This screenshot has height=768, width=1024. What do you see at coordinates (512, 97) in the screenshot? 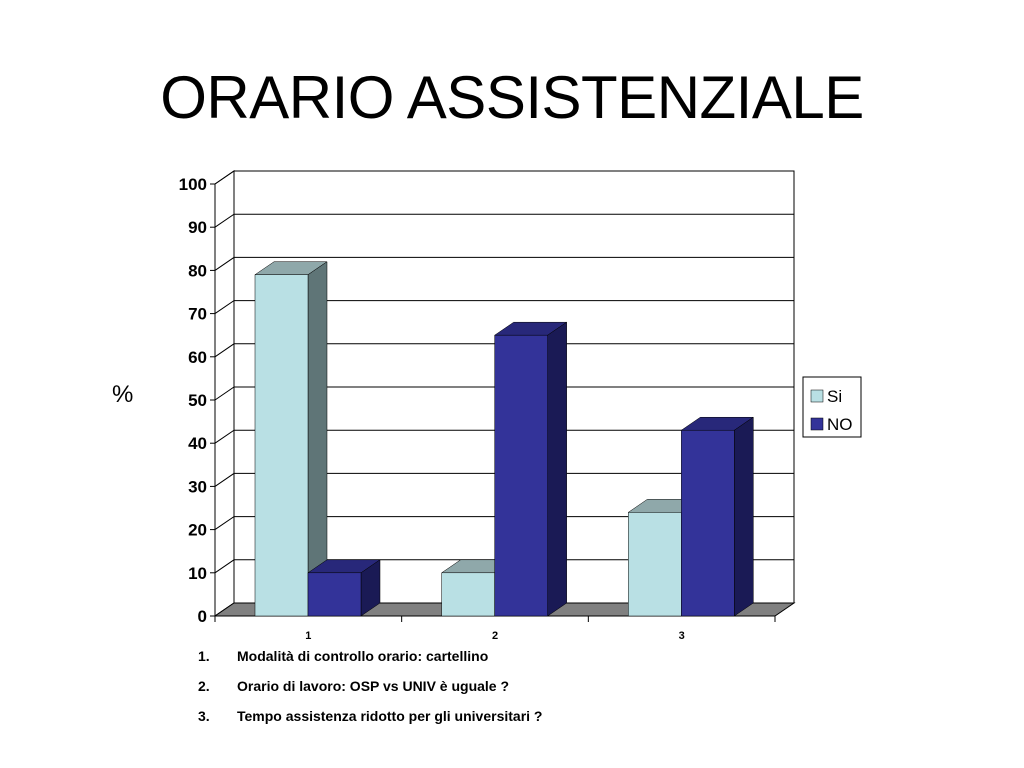
I see `slide-title: ORARIO ASSISTENZIALE` at bounding box center [512, 97].